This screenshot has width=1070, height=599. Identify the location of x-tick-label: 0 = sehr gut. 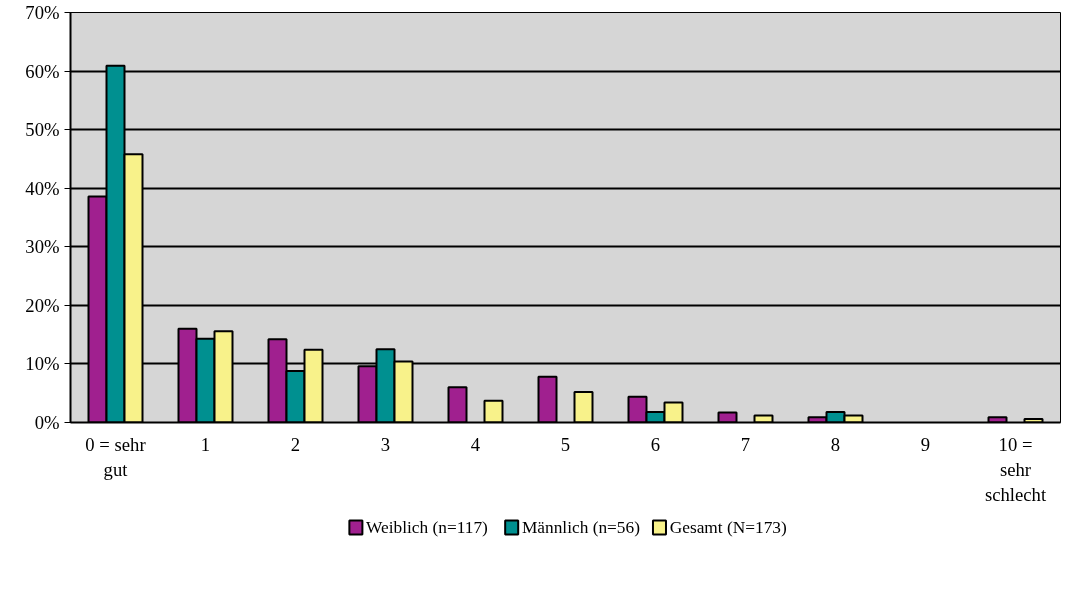
(116, 456).